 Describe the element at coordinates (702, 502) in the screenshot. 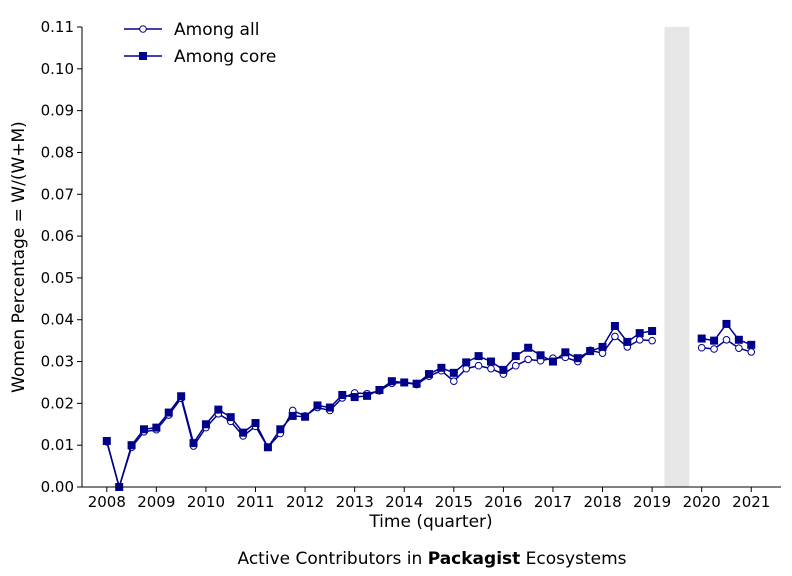

I see `x-tick-label: 2020` at that location.